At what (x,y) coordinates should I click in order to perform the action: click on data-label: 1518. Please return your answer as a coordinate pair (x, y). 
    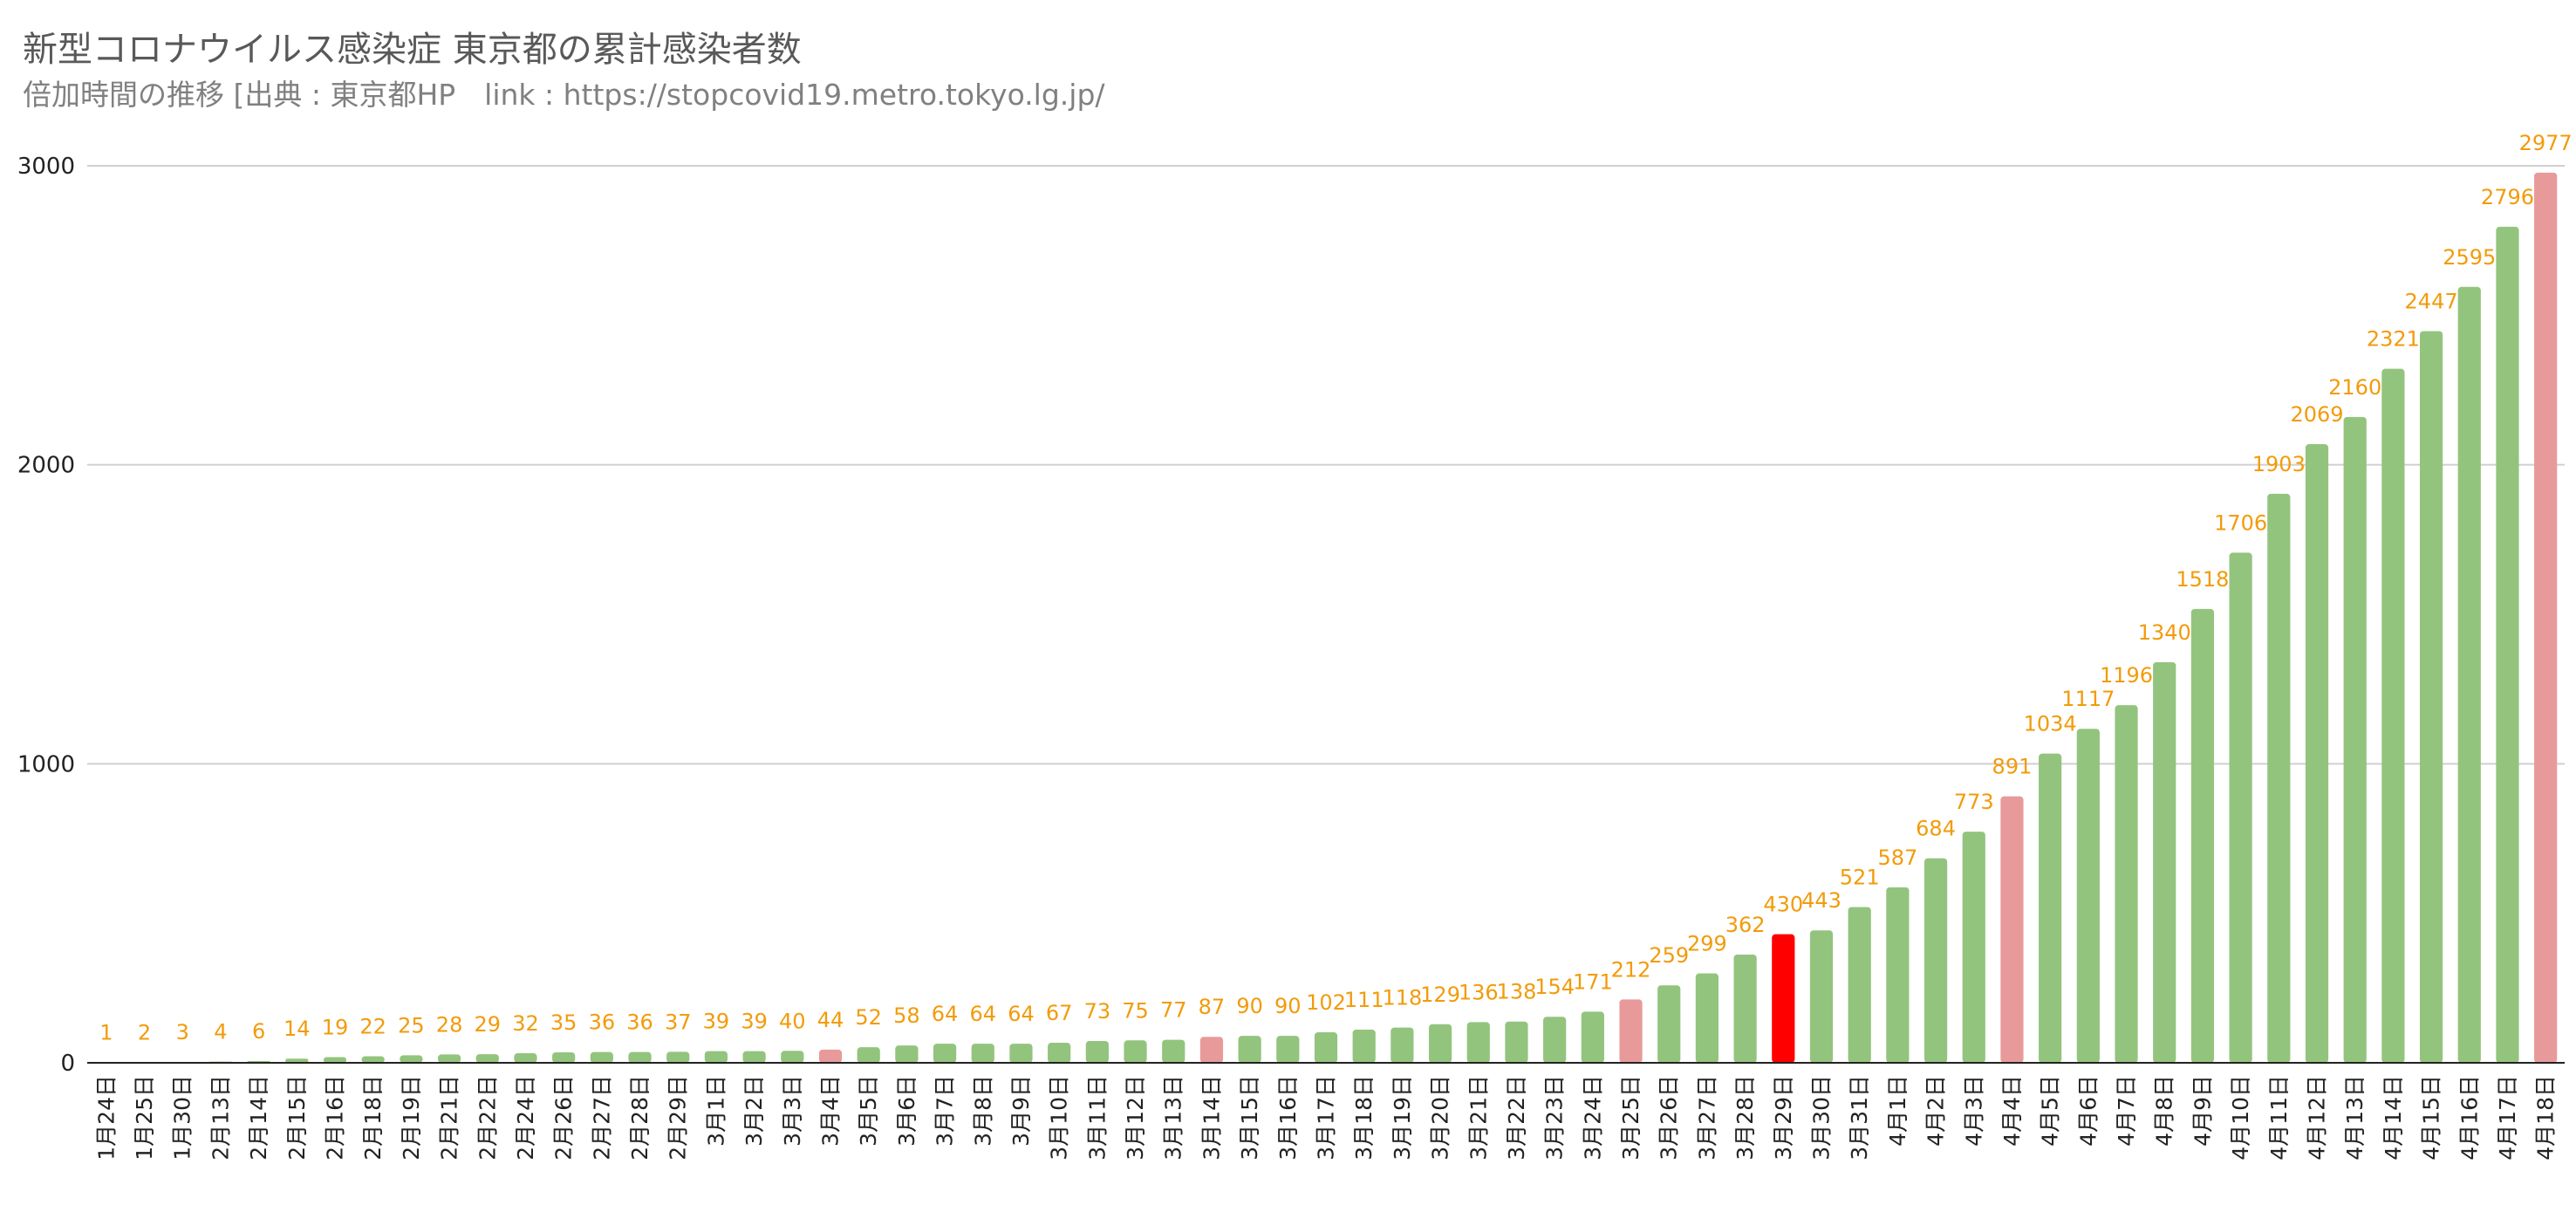
    Looking at the image, I should click on (2202, 579).